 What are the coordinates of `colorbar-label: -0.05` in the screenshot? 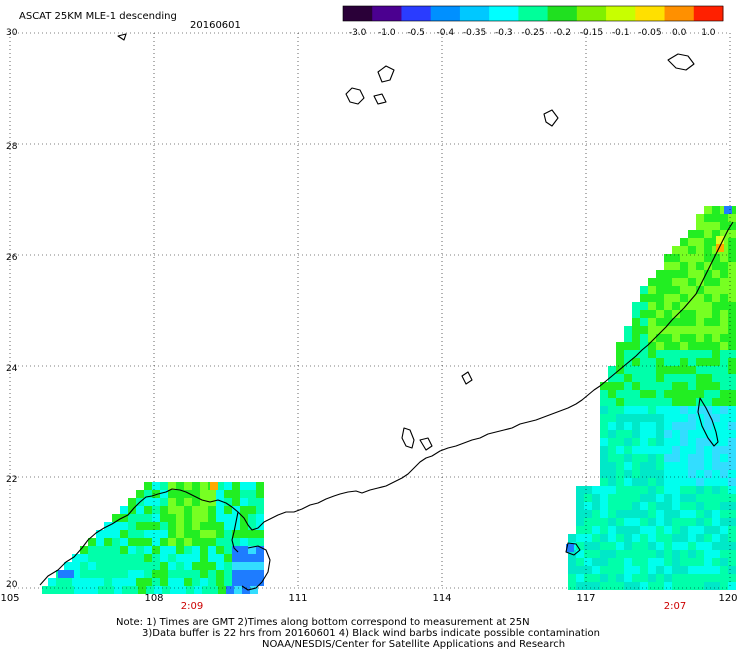 It's located at (650, 33).